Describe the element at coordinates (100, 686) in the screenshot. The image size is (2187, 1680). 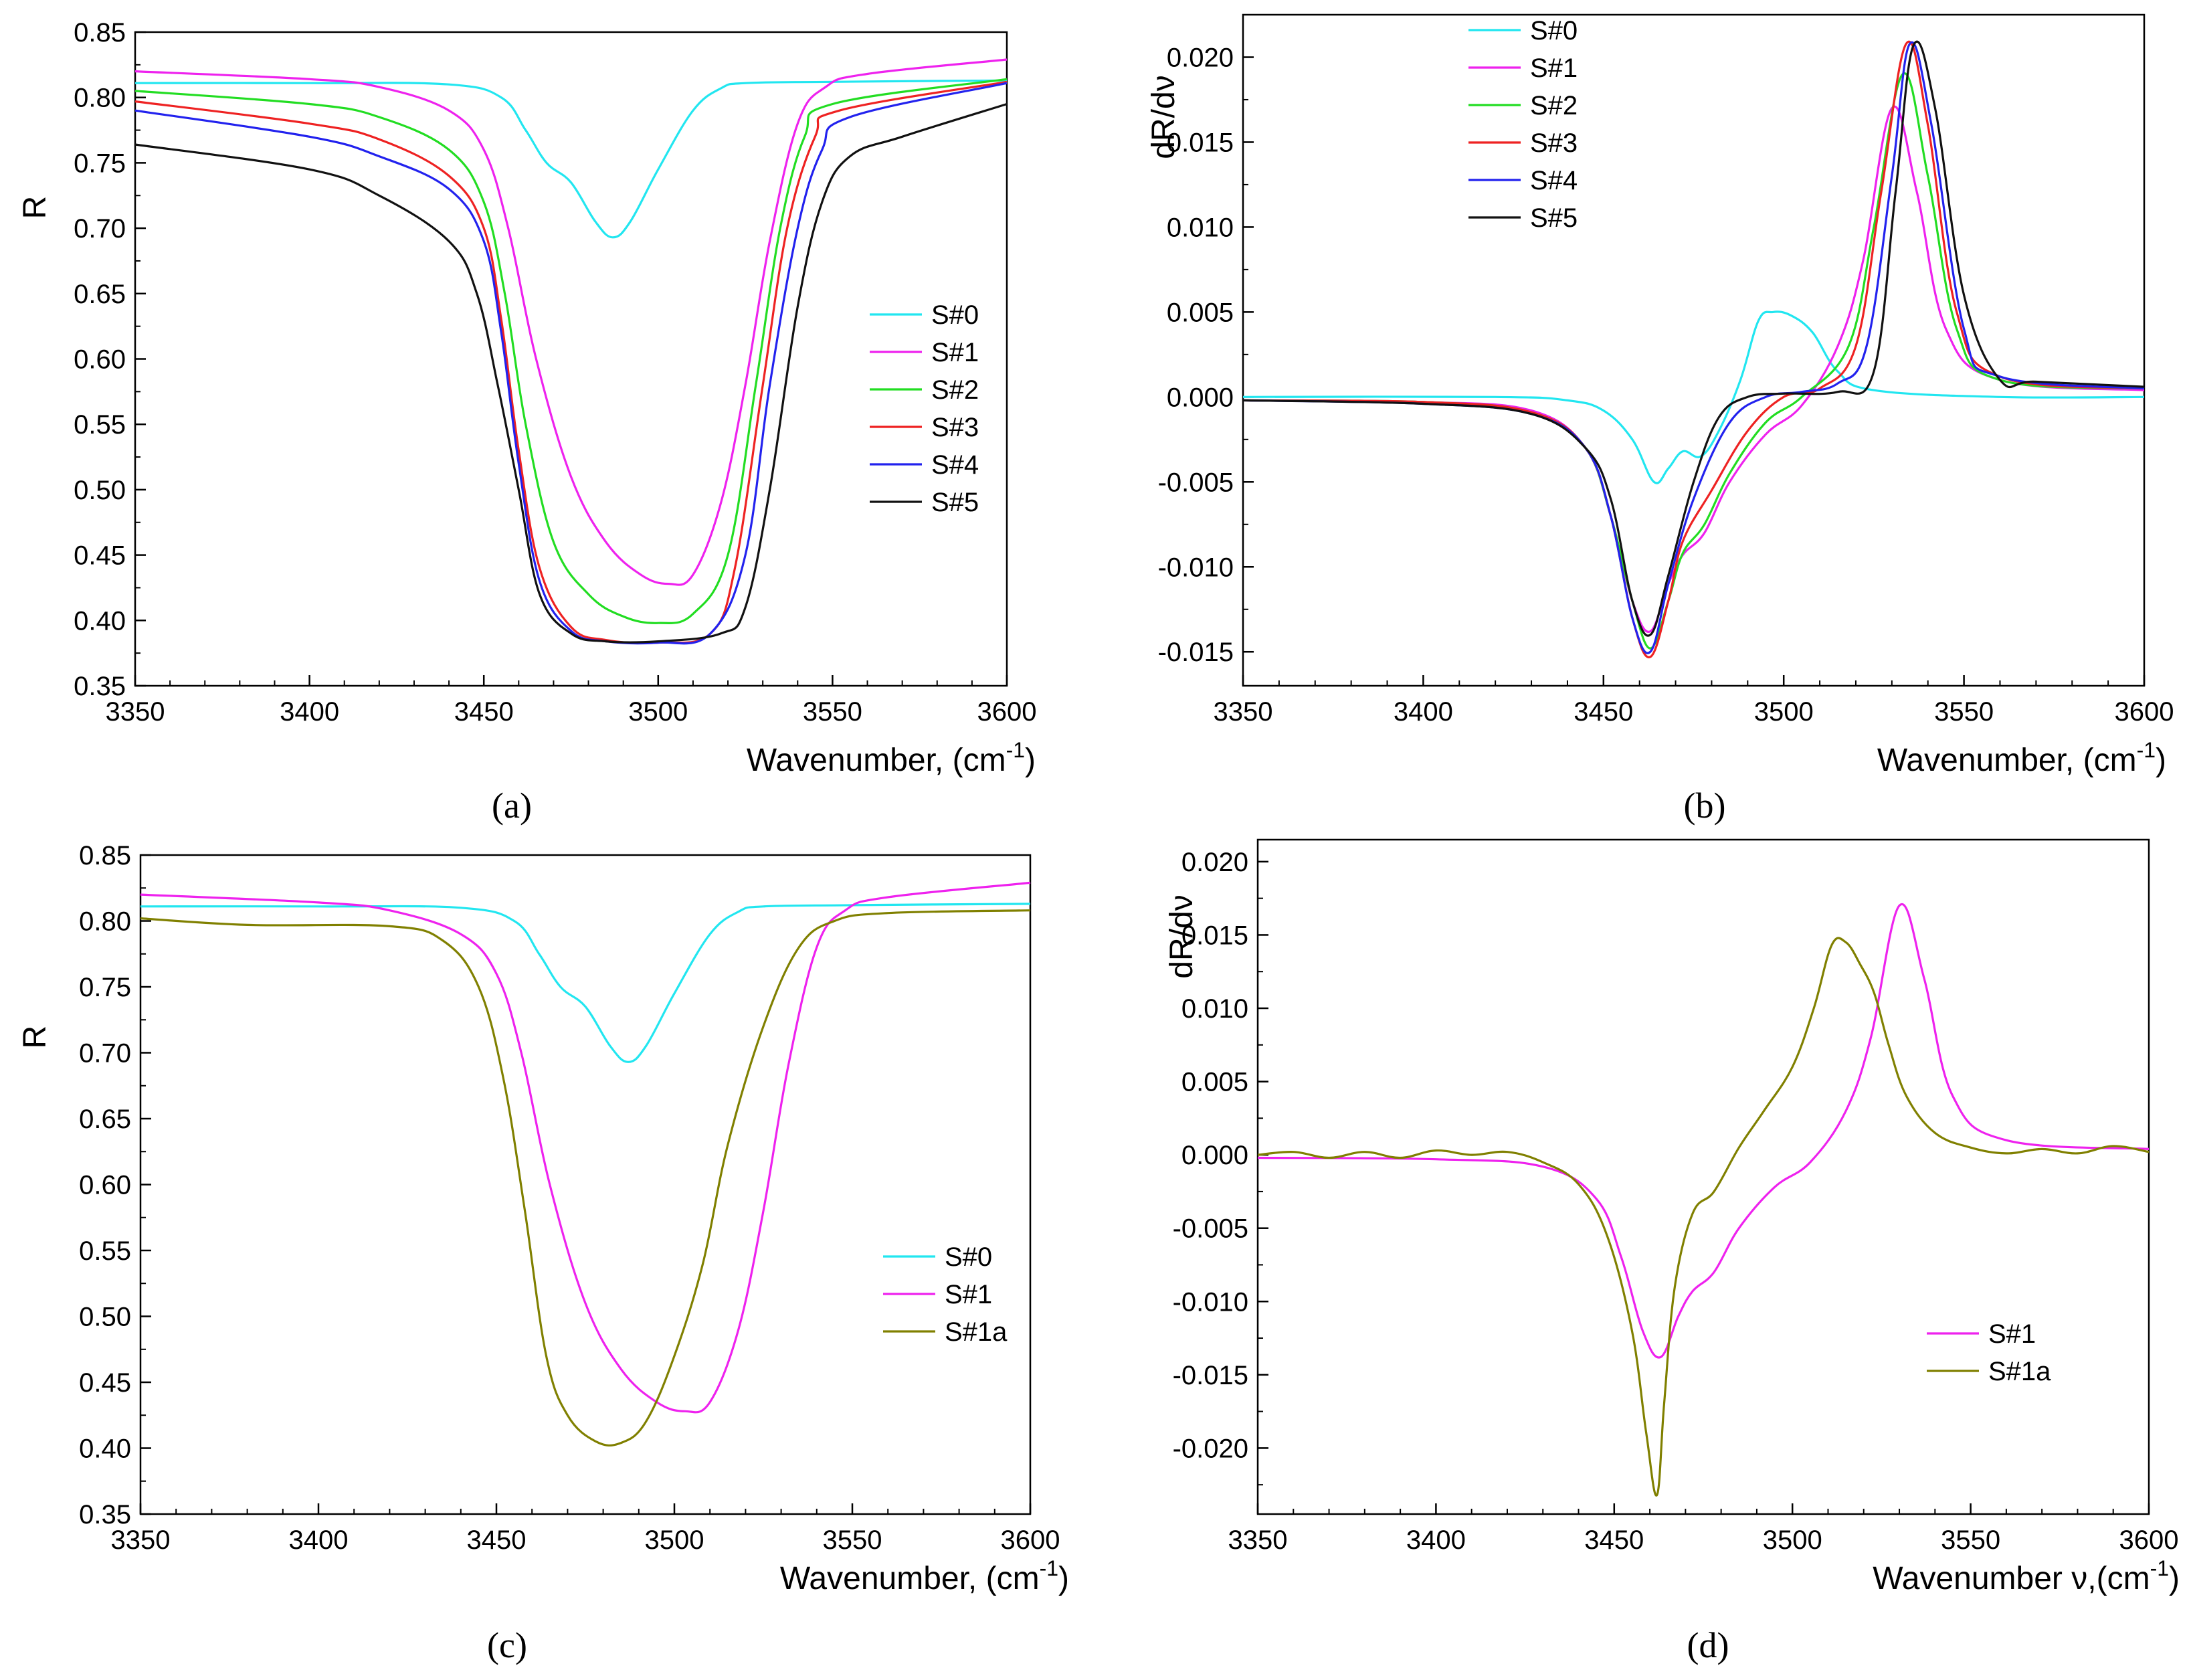
I see `y-tick-label: 0.35` at that location.